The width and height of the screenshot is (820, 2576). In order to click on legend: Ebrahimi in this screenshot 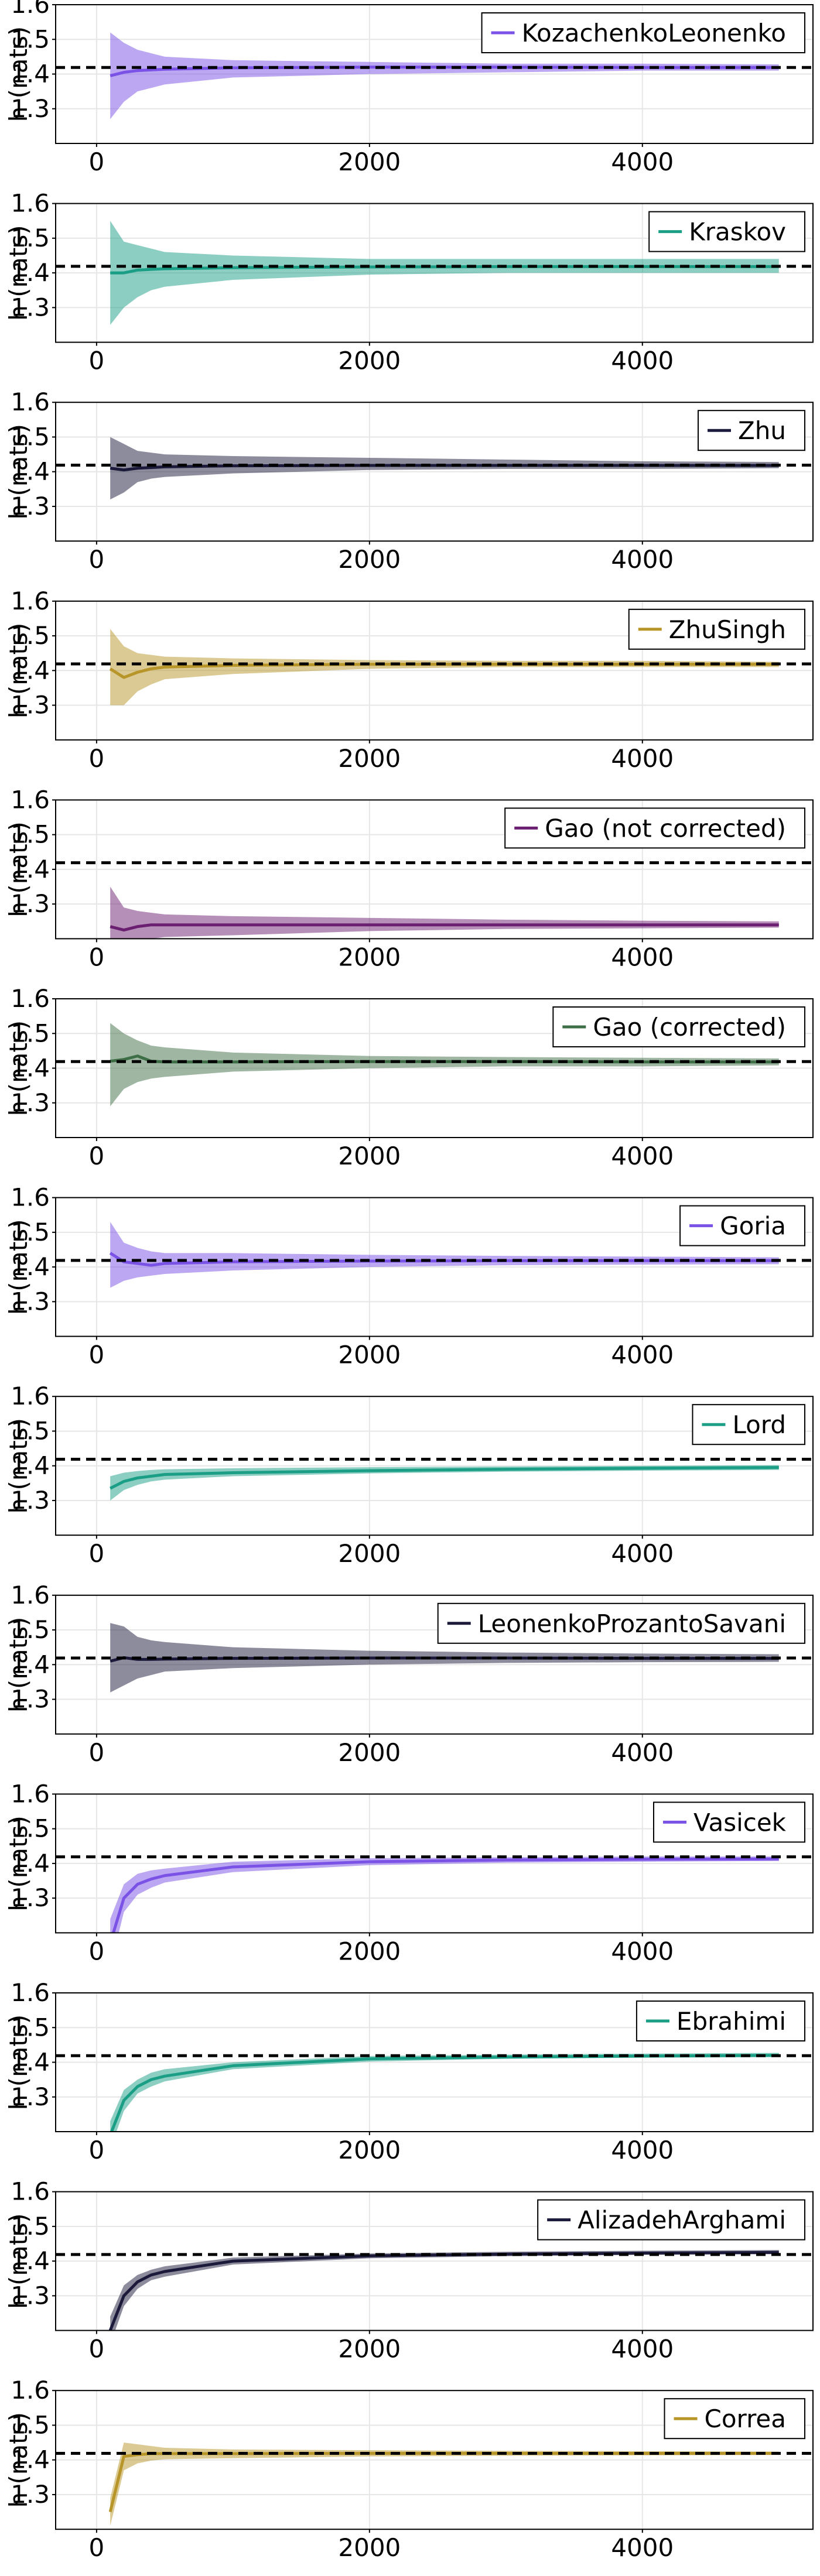, I will do `click(720, 2020)`.